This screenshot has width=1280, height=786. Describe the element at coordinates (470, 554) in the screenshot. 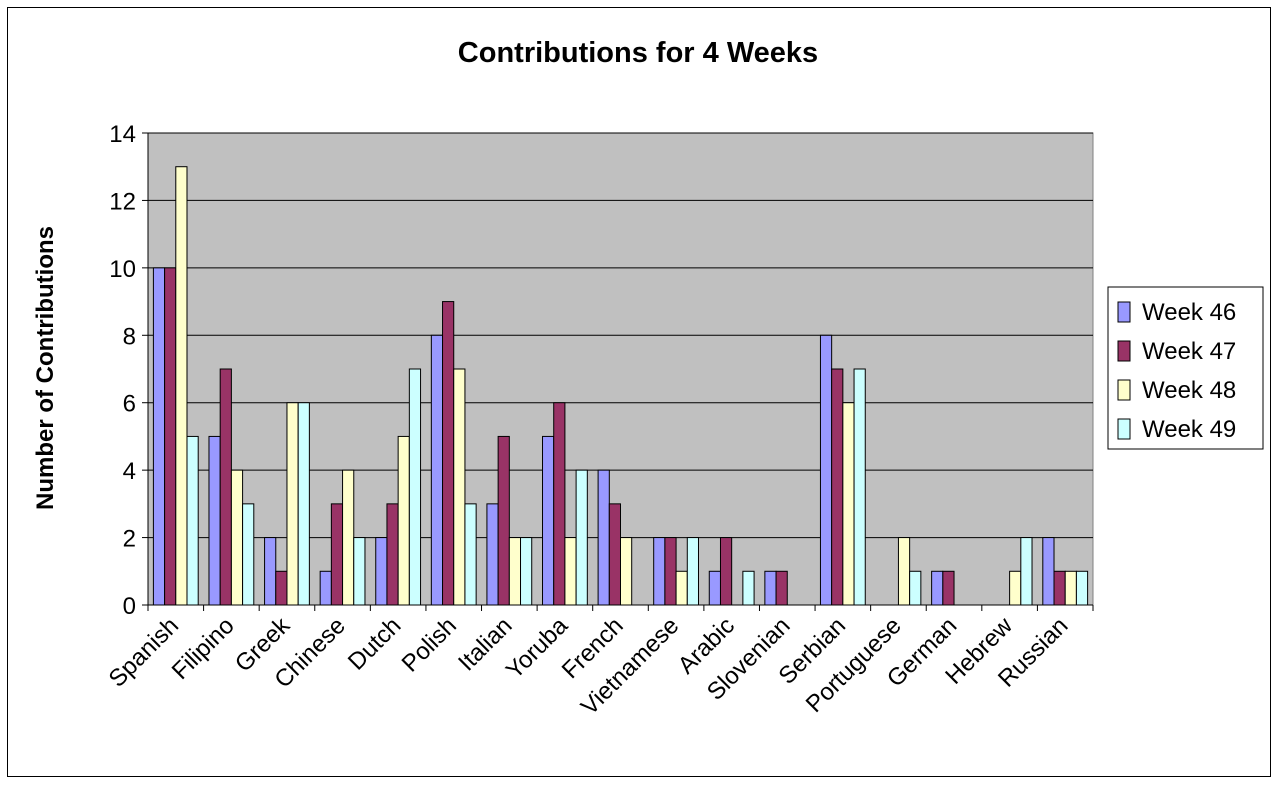

I see `bar-week-49-polish` at that location.